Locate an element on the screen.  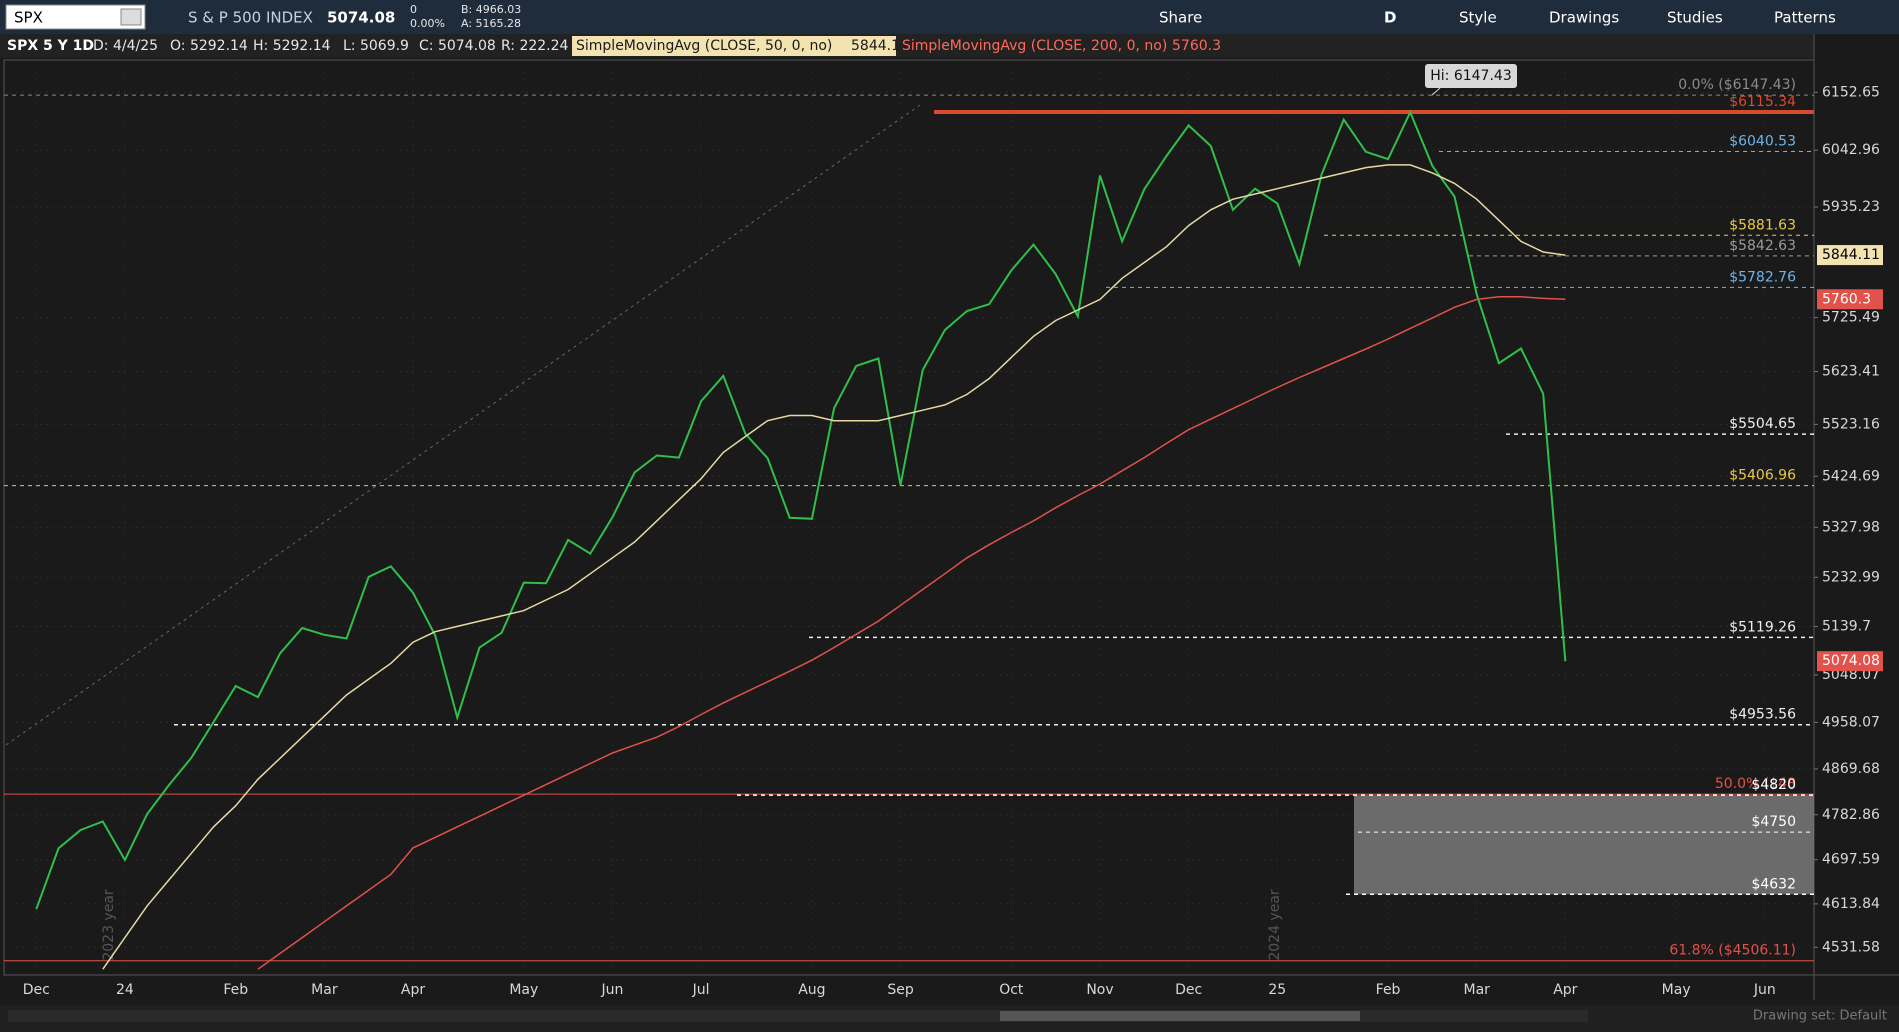
sma50-legend-bg is located at coordinates (734, 46).